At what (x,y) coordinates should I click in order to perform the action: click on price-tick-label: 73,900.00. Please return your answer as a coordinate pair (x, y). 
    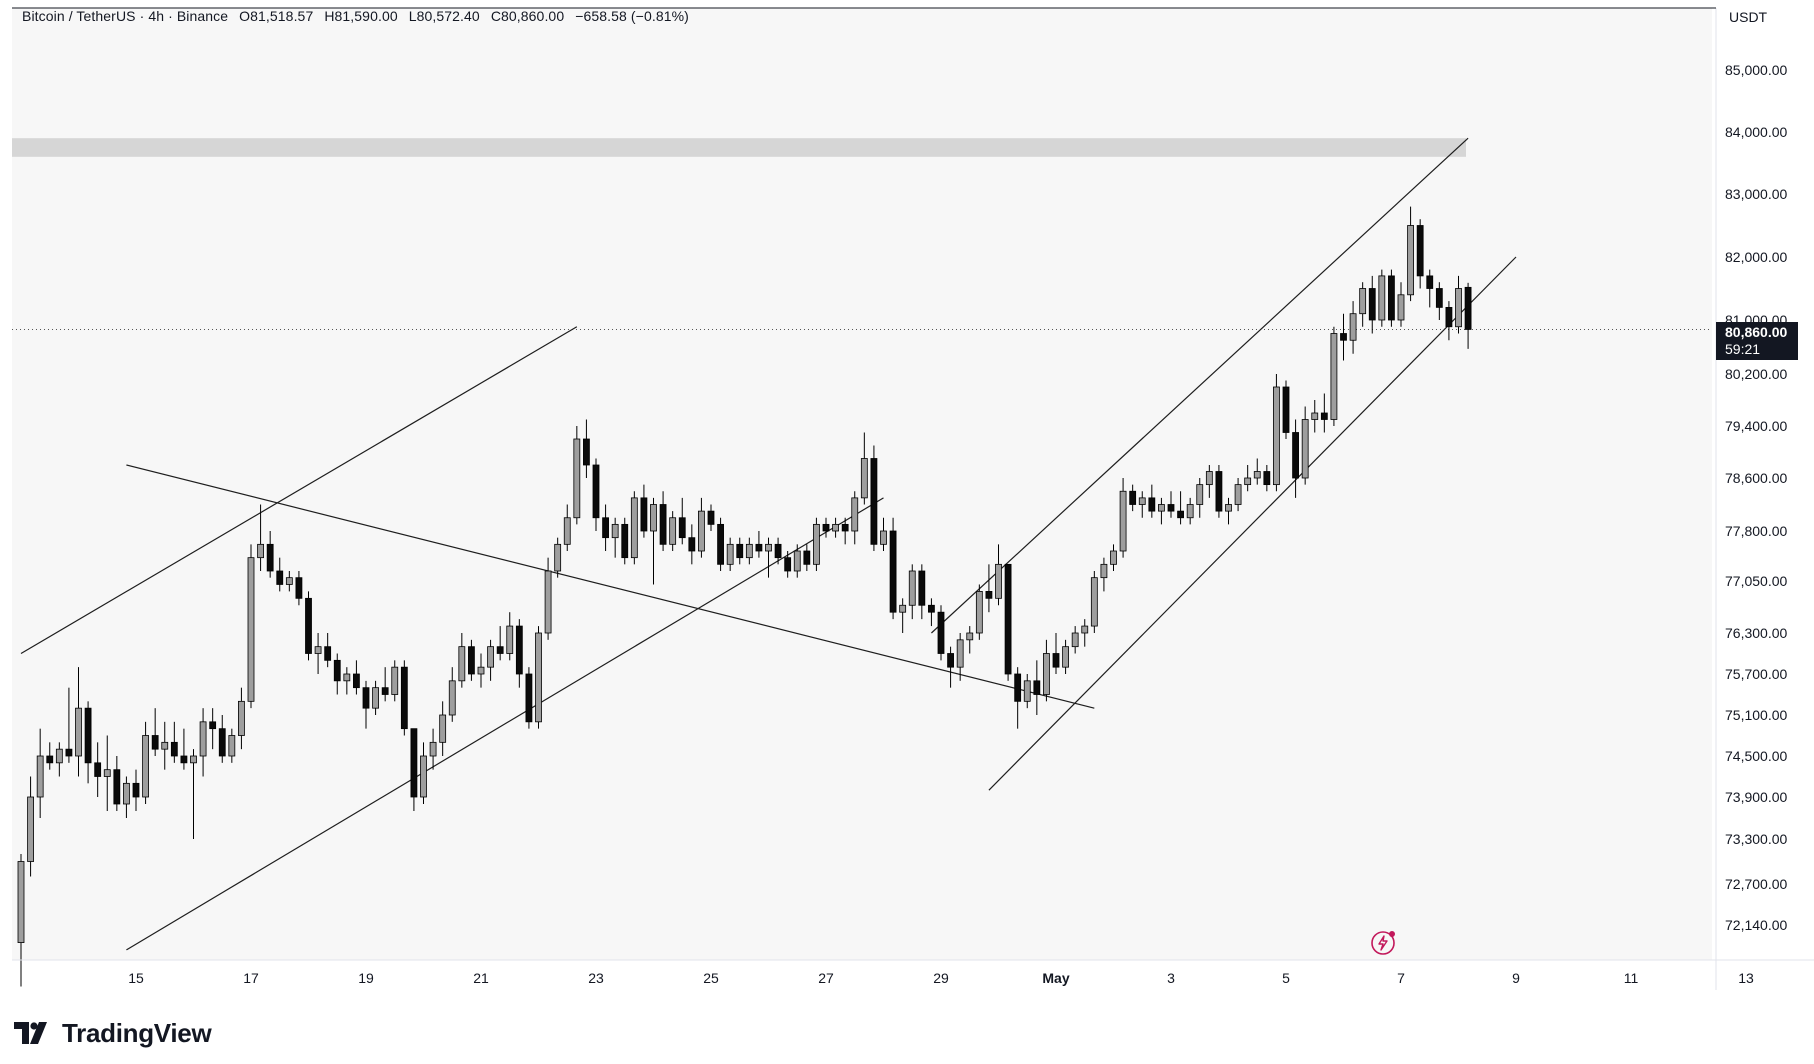
    Looking at the image, I should click on (1756, 797).